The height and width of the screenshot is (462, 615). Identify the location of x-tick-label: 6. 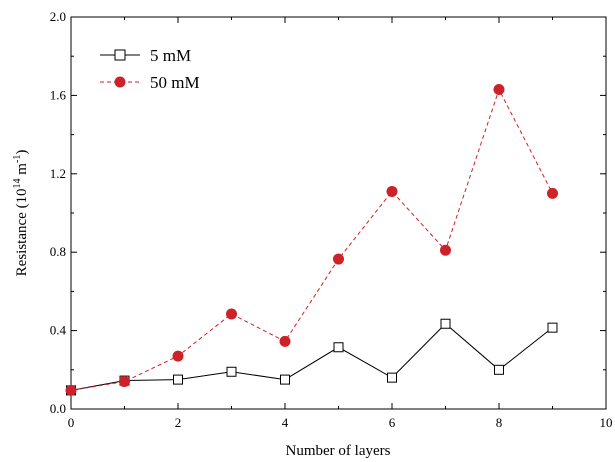
(392, 422).